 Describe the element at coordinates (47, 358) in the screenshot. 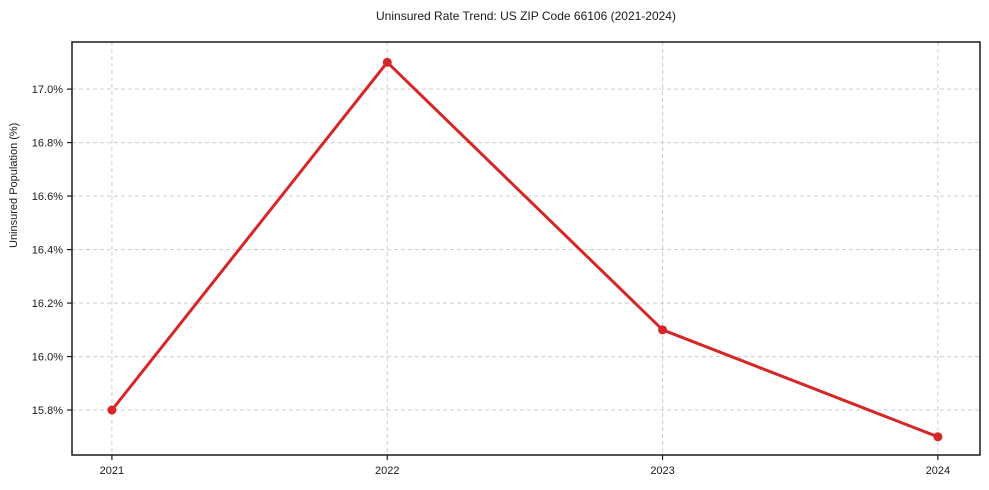

I see `y-tick-label: 16.0%` at that location.